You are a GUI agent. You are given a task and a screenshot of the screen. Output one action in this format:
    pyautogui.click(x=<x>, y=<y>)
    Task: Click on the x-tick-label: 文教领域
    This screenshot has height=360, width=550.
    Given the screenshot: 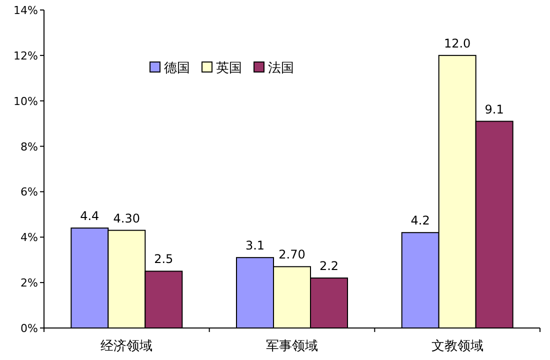 What is the action you would take?
    pyautogui.click(x=457, y=346)
    